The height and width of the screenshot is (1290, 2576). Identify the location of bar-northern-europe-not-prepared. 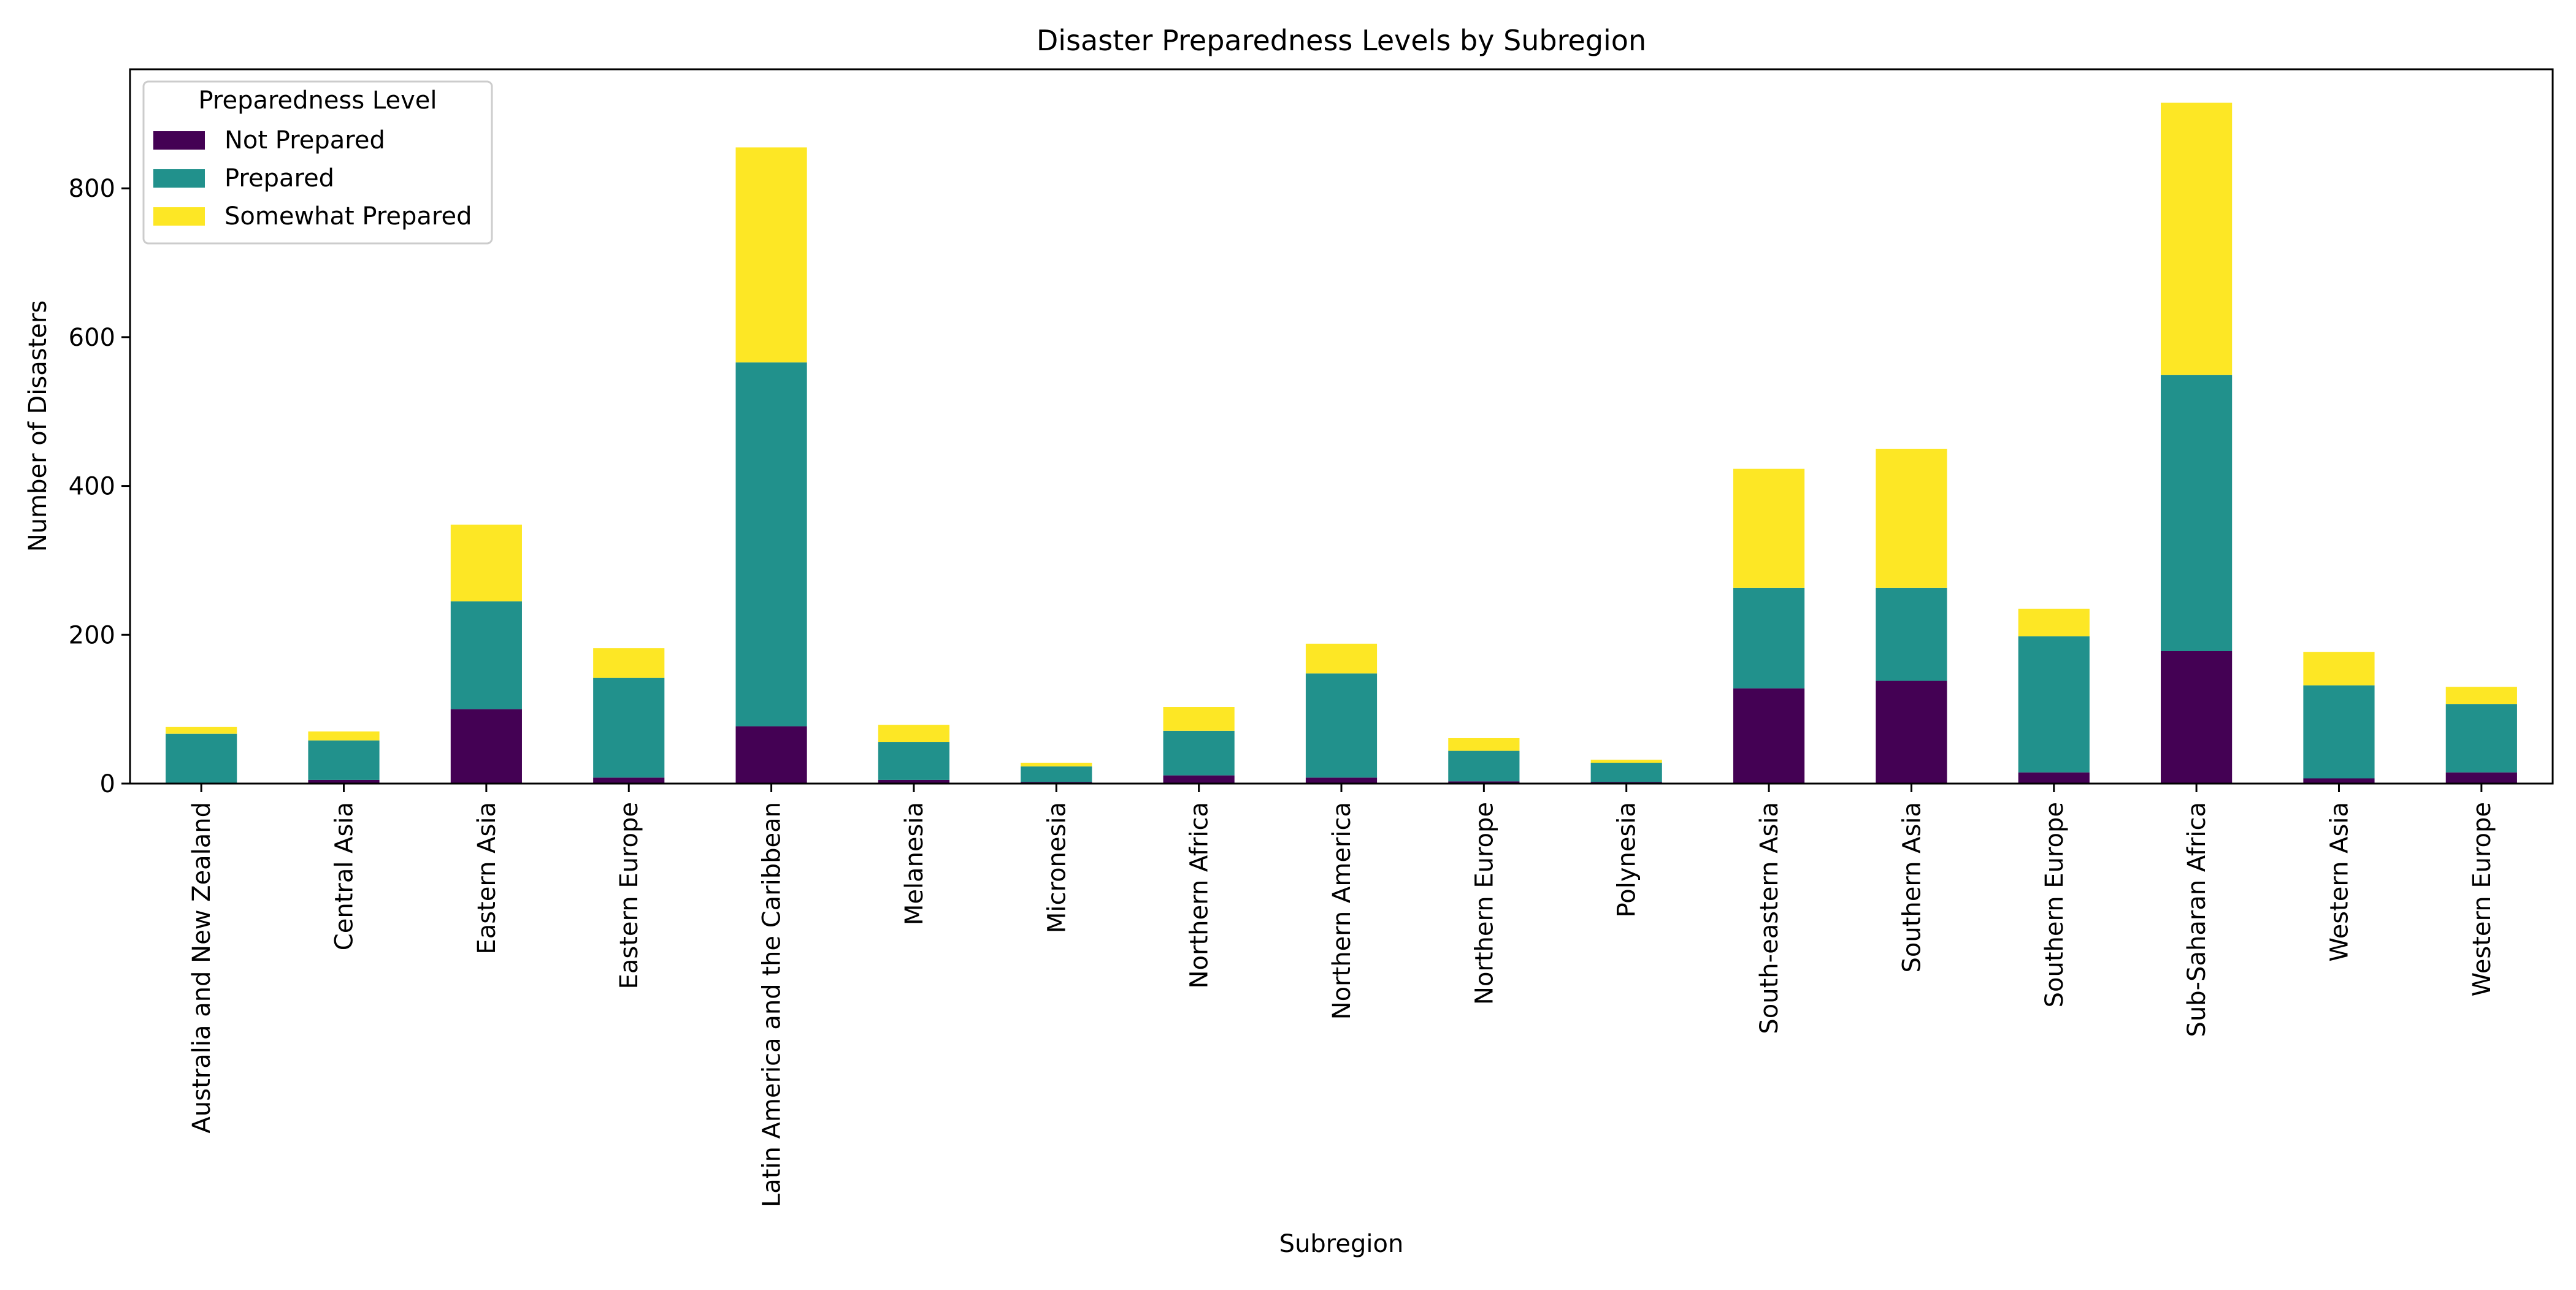
(1484, 782).